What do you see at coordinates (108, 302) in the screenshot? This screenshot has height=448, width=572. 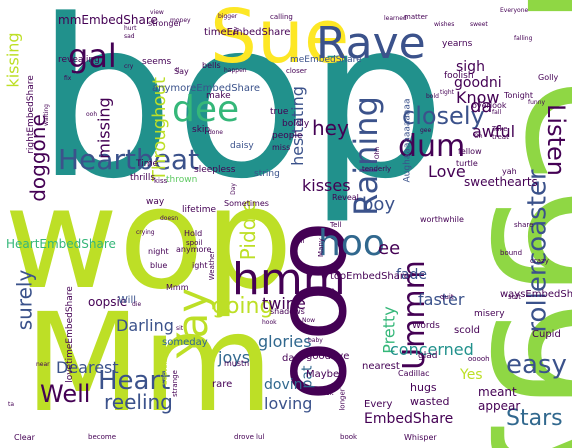 I see `word-oopsie: oopsie` at bounding box center [108, 302].